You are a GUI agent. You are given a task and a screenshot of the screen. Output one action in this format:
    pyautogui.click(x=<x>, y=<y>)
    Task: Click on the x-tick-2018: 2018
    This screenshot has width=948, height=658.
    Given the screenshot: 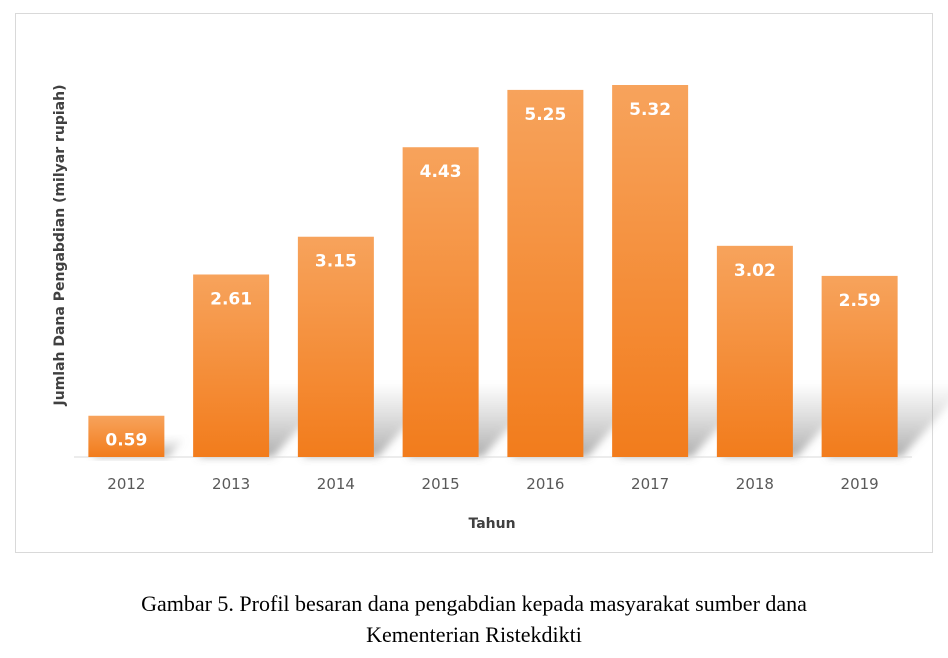 What is the action you would take?
    pyautogui.click(x=755, y=484)
    